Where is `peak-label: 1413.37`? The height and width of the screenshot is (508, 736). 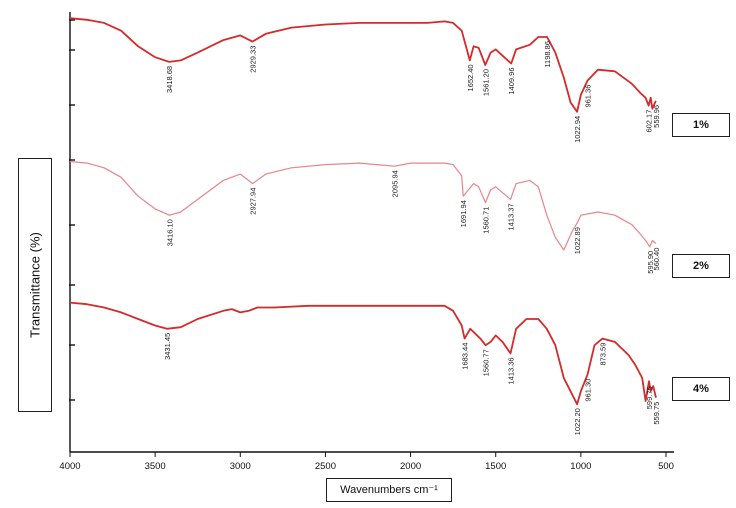
peak-label: 1413.37 is located at coordinates (511, 216).